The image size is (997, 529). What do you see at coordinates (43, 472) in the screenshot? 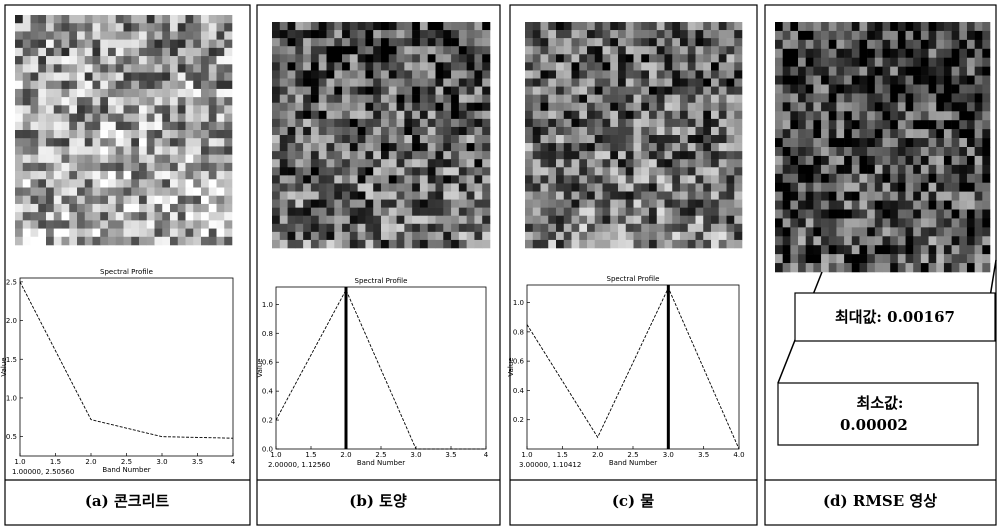
I see `footer: 1.00000, 2.50560` at bounding box center [43, 472].